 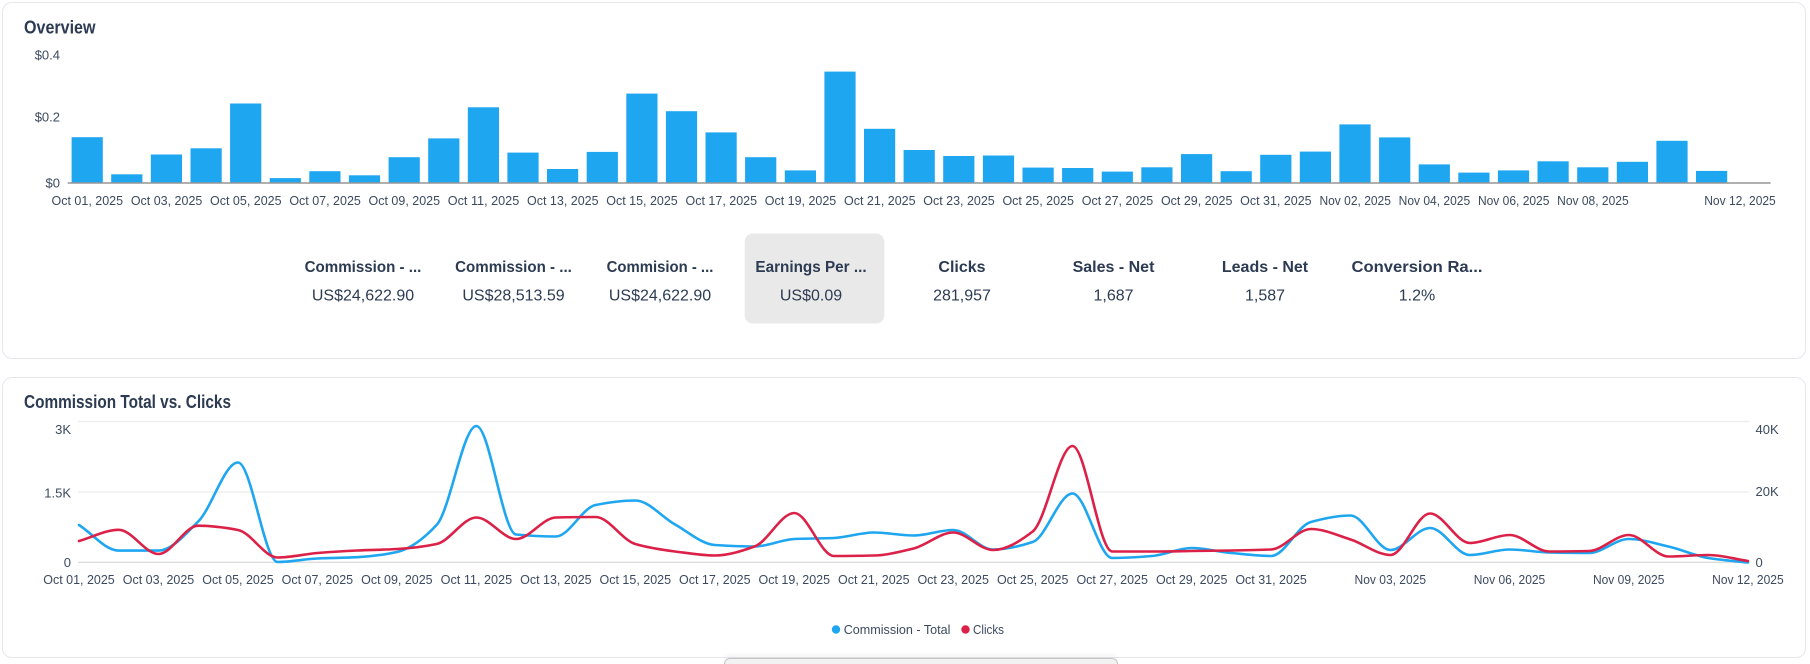 I want to click on svg-text: 1,587, so click(x=1265, y=296).